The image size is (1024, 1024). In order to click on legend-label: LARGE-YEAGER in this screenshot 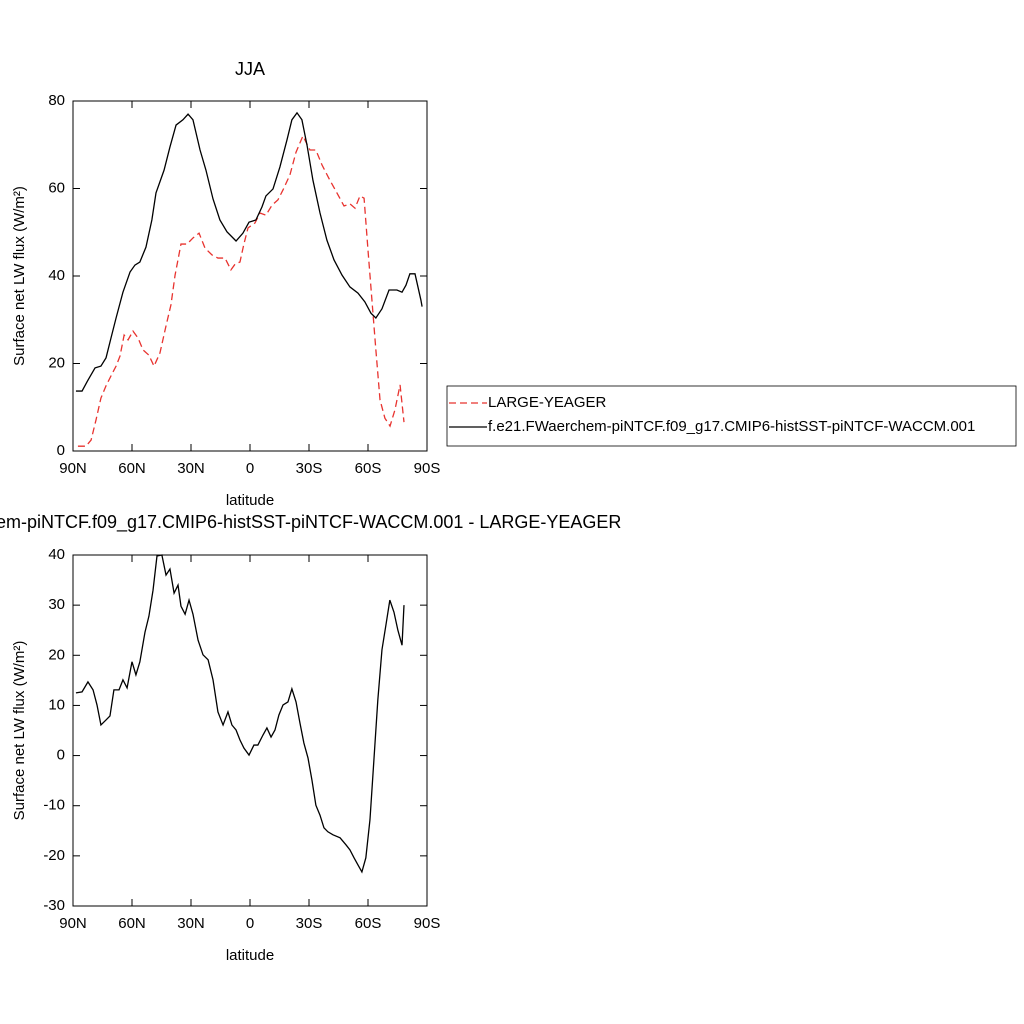, I will do `click(547, 402)`.